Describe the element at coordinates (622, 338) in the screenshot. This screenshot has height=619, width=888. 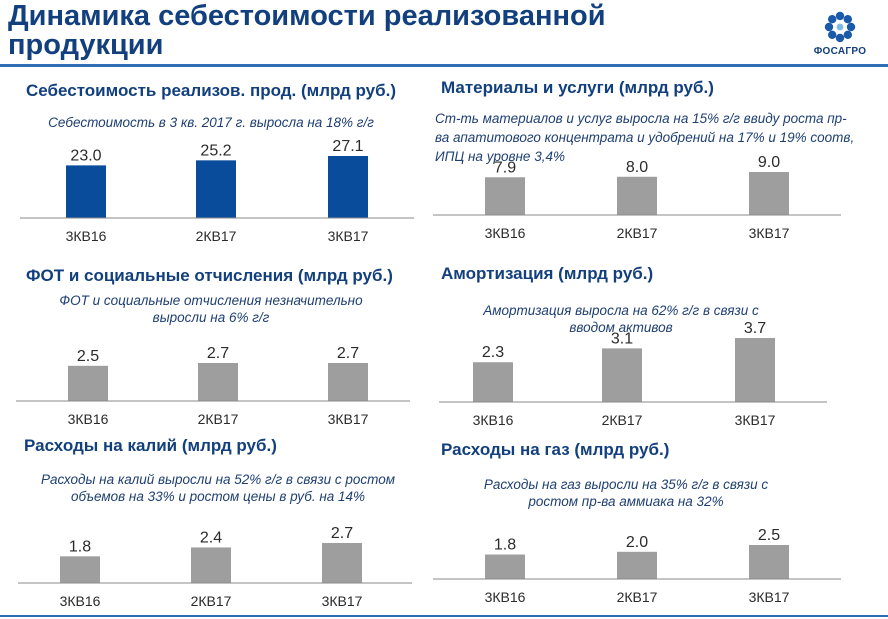
I see `data-label: 3.1` at that location.